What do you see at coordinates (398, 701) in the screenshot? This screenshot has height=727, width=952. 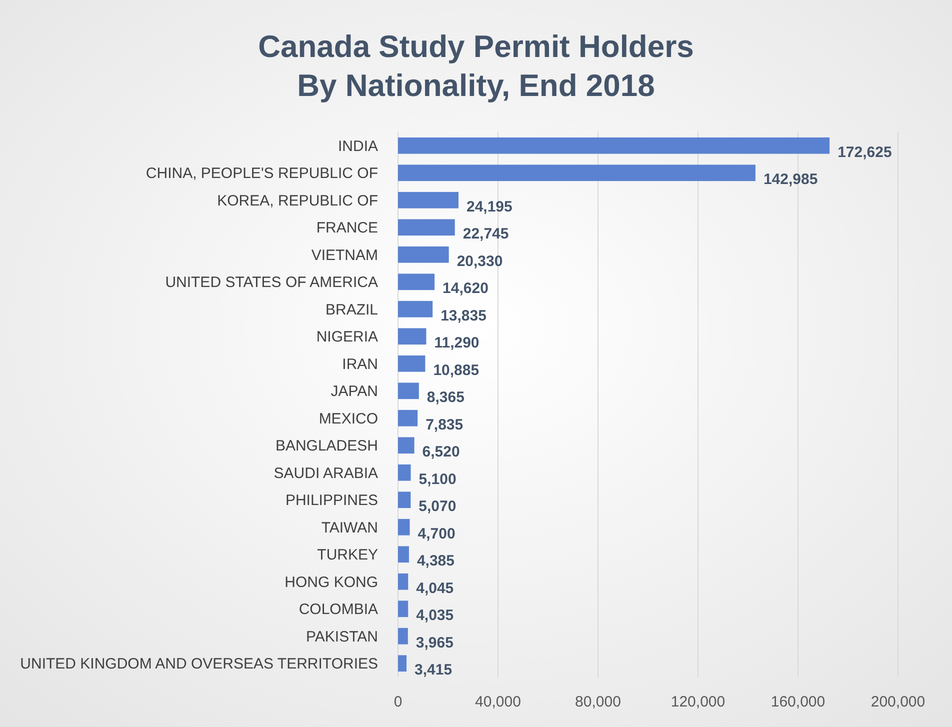 I see `x-tick-label: 0` at bounding box center [398, 701].